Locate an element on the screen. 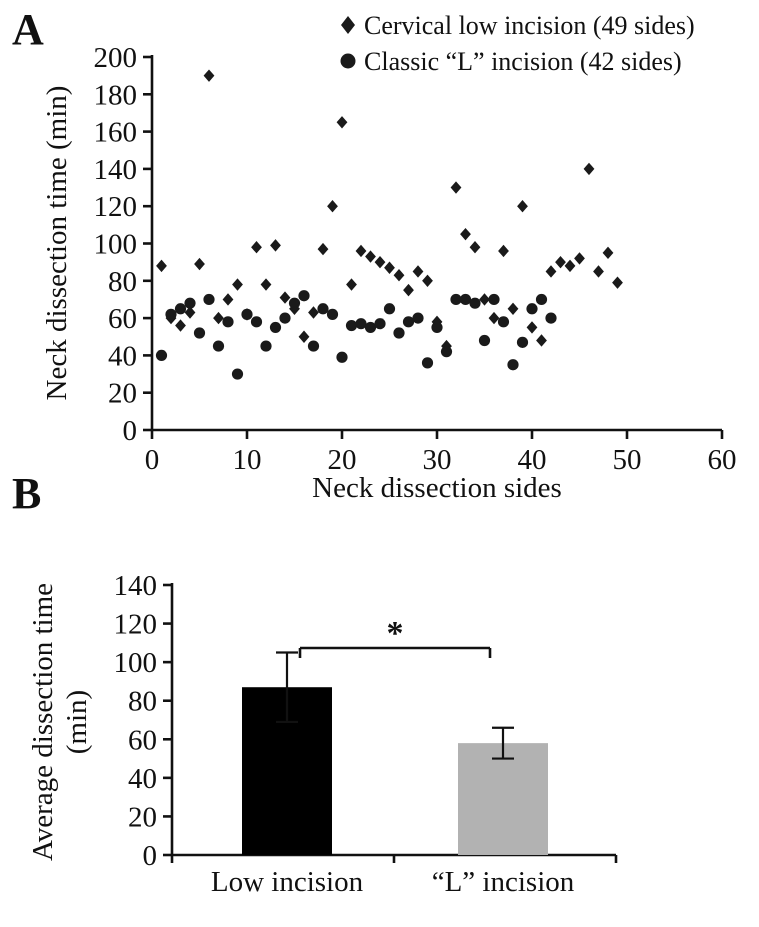 This screenshot has width=759, height=927. y-tick-label: 180 is located at coordinates (116, 95).